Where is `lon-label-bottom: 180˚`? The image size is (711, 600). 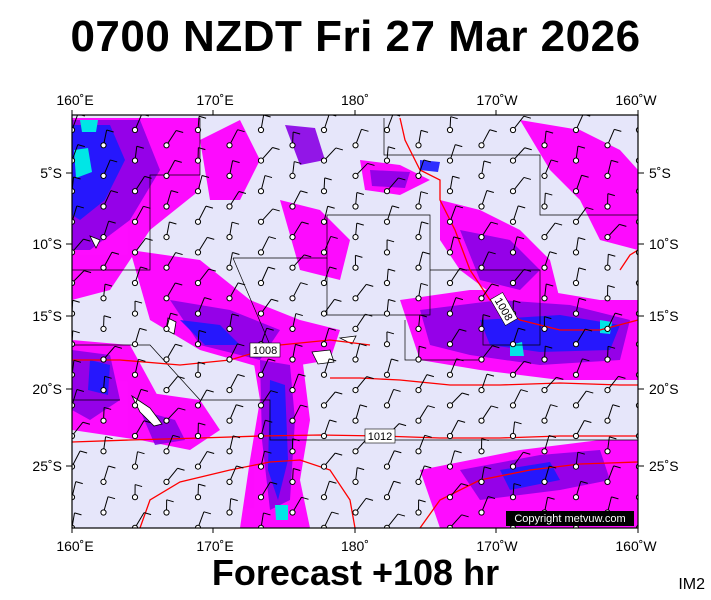 lon-label-bottom: 180˚ is located at coordinates (355, 546).